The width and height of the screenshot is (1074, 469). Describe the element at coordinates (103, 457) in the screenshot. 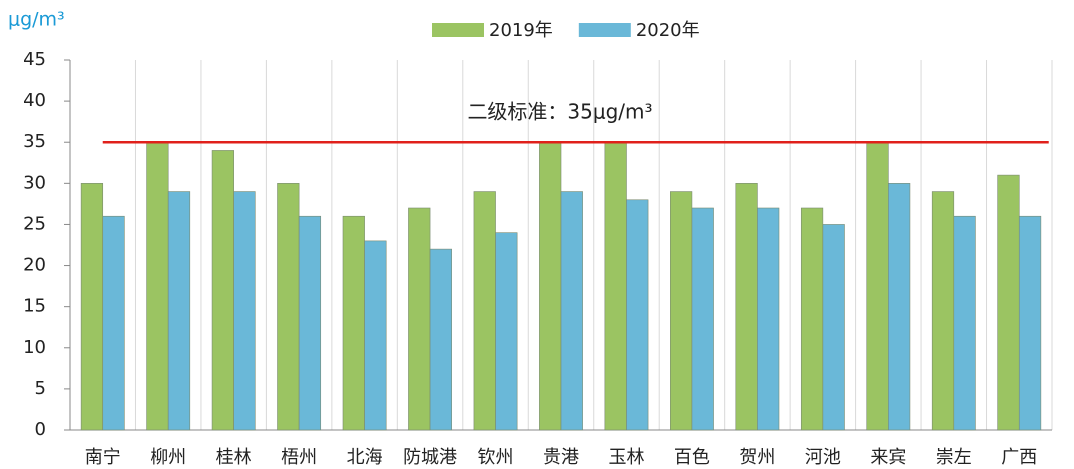

I see `x-tick-label: 南宁` at that location.